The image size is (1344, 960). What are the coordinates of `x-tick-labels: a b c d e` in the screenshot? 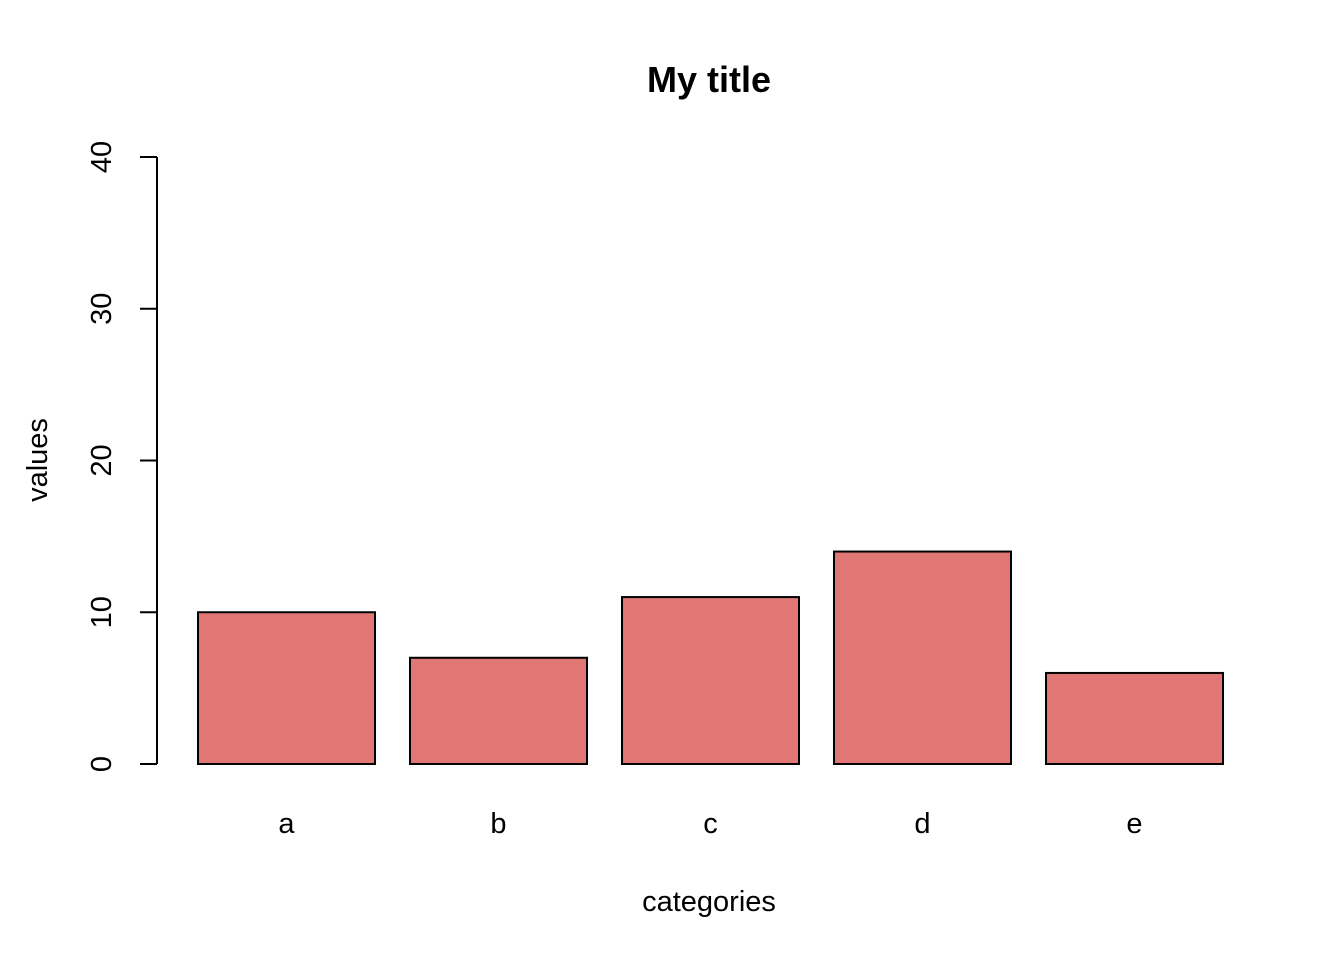 It's located at (710, 824).